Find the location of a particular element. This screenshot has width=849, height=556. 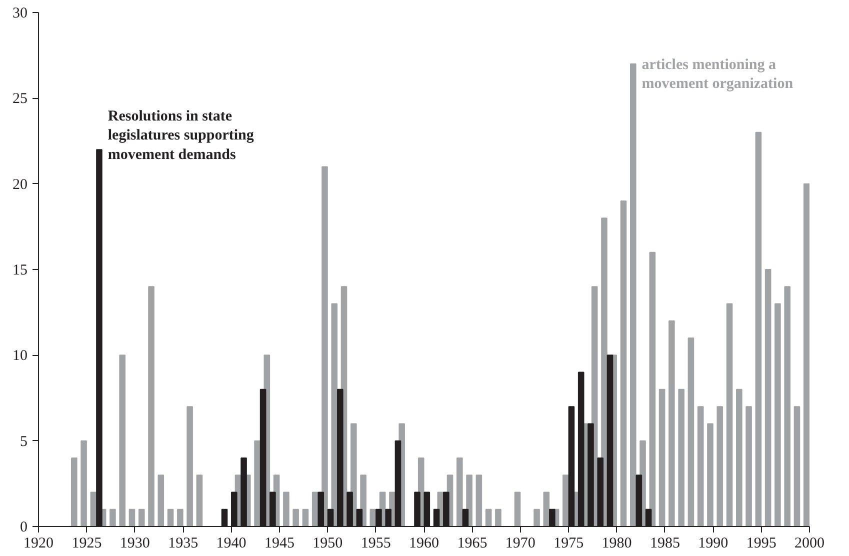

x-tick-label: 1940 is located at coordinates (231, 544).